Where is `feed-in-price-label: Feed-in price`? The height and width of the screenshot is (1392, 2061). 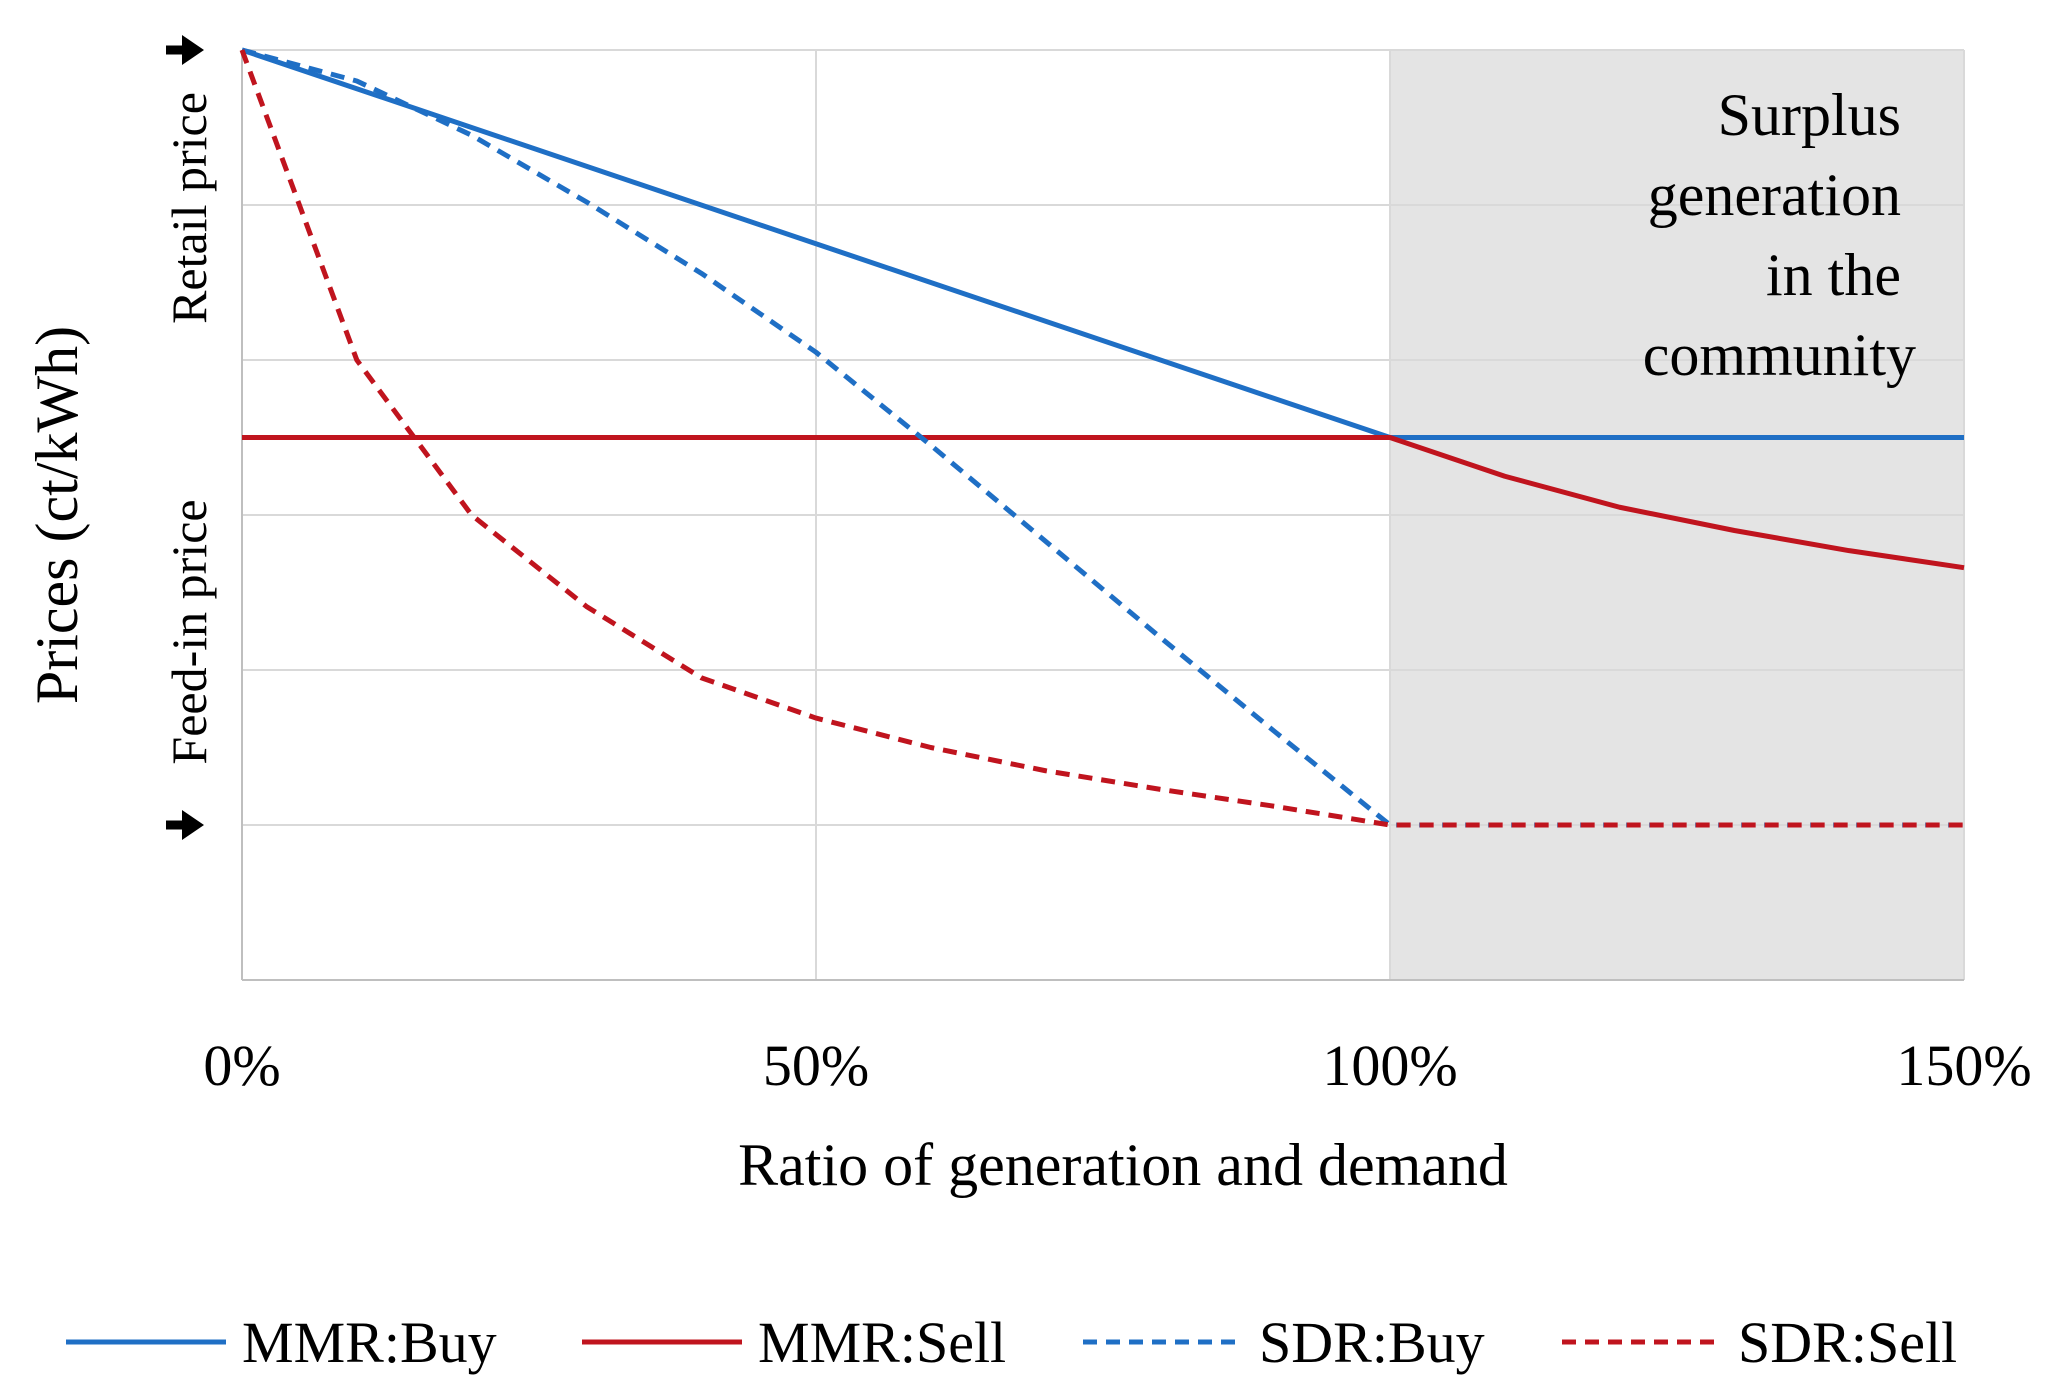
feed-in-price-label: Feed-in price is located at coordinates (189, 631).